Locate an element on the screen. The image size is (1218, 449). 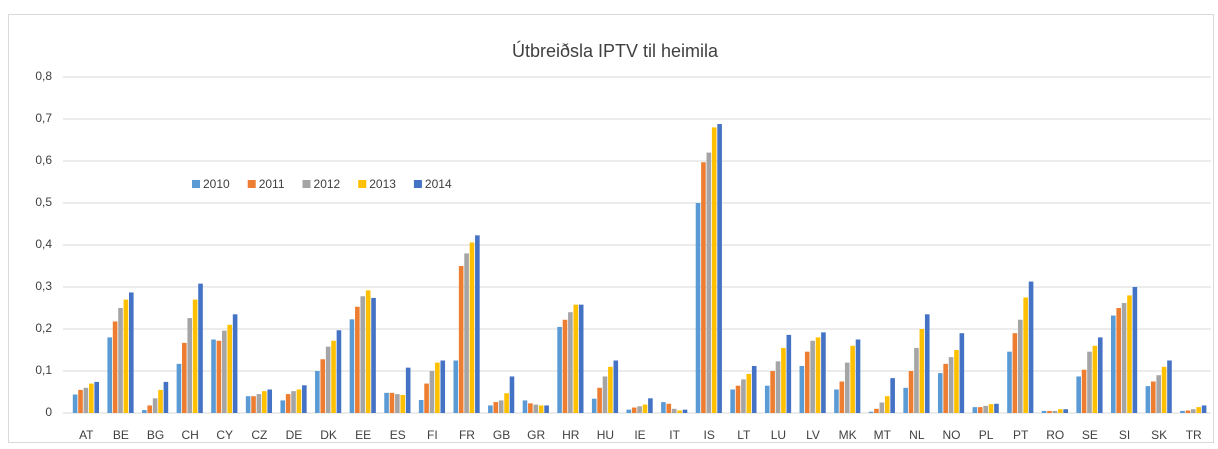
x-tick-label: EE is located at coordinates (363, 435).